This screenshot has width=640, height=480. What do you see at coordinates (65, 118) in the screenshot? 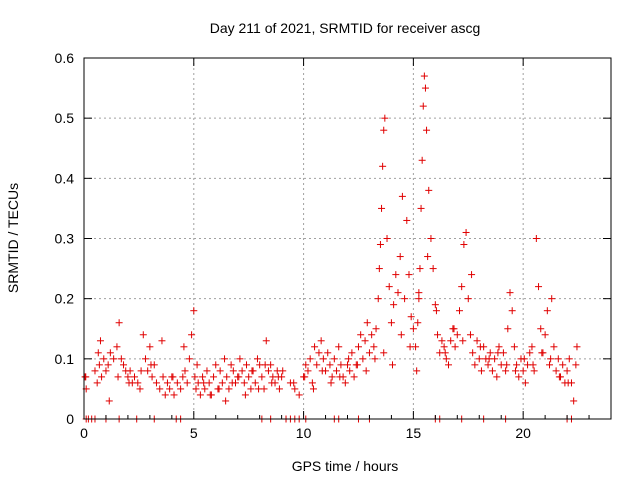
I see `y-tick-label: 0.5` at bounding box center [65, 118].